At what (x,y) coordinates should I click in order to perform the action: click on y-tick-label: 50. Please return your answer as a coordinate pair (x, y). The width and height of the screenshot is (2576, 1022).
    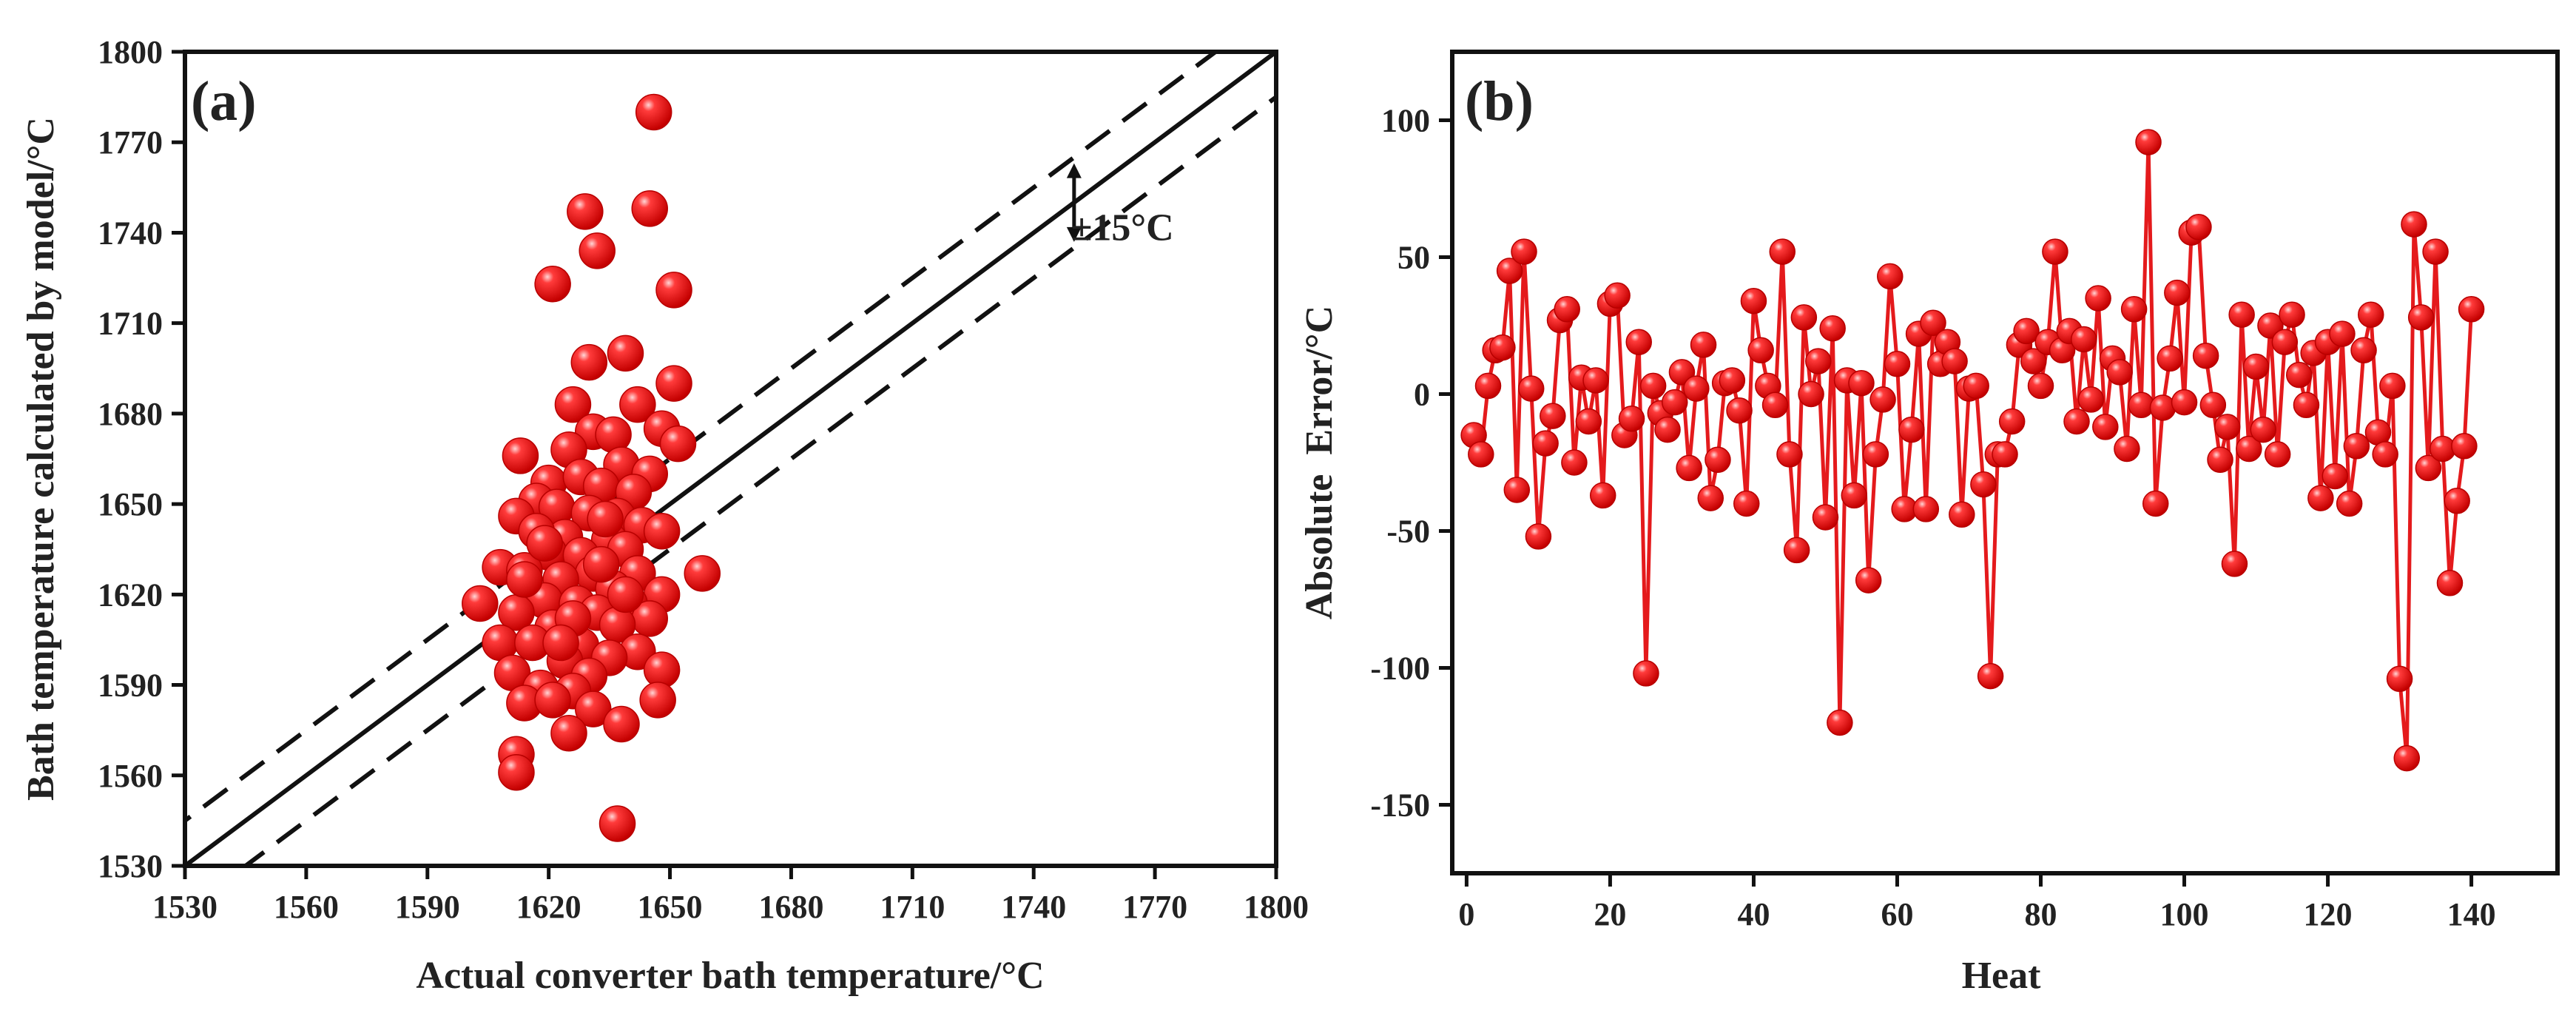
    Looking at the image, I should click on (1413, 258).